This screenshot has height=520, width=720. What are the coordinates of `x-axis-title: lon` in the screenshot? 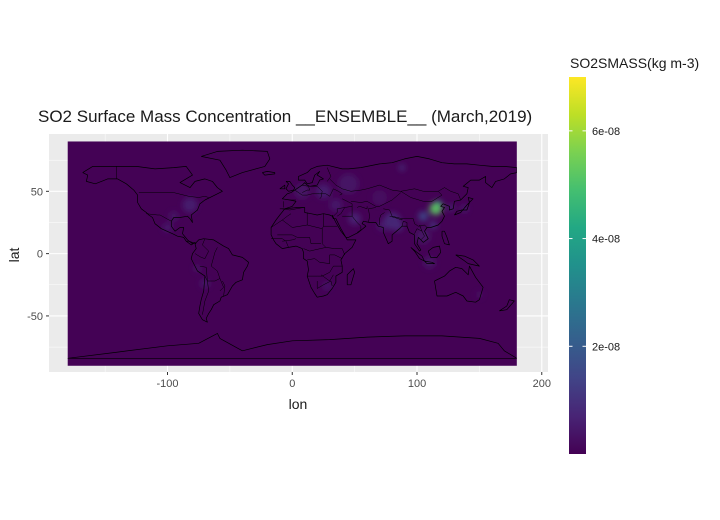 It's located at (298, 404).